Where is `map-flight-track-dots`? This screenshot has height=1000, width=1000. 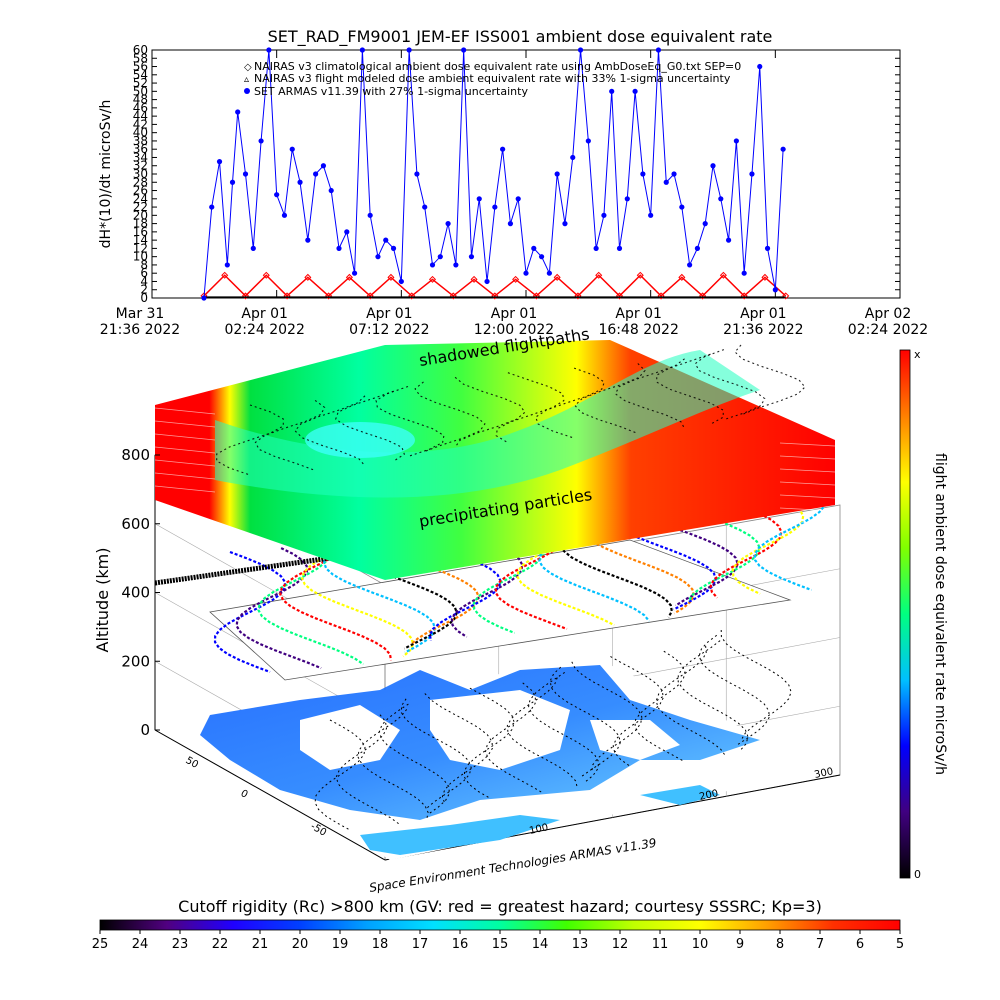
map-flight-track-dots is located at coordinates (553, 730).